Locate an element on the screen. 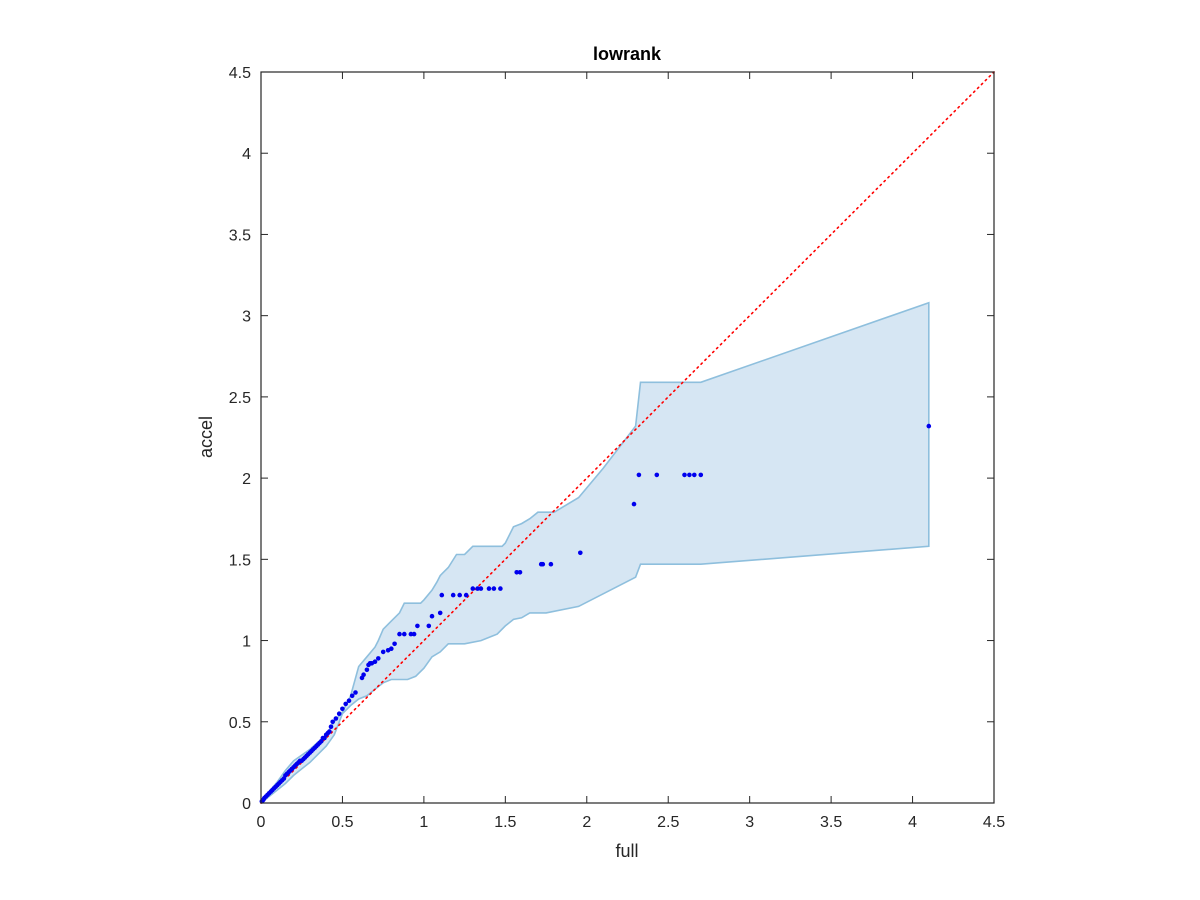 Image resolution: width=1200 pixels, height=900 pixels. chart-title: lowrank is located at coordinates (627, 54).